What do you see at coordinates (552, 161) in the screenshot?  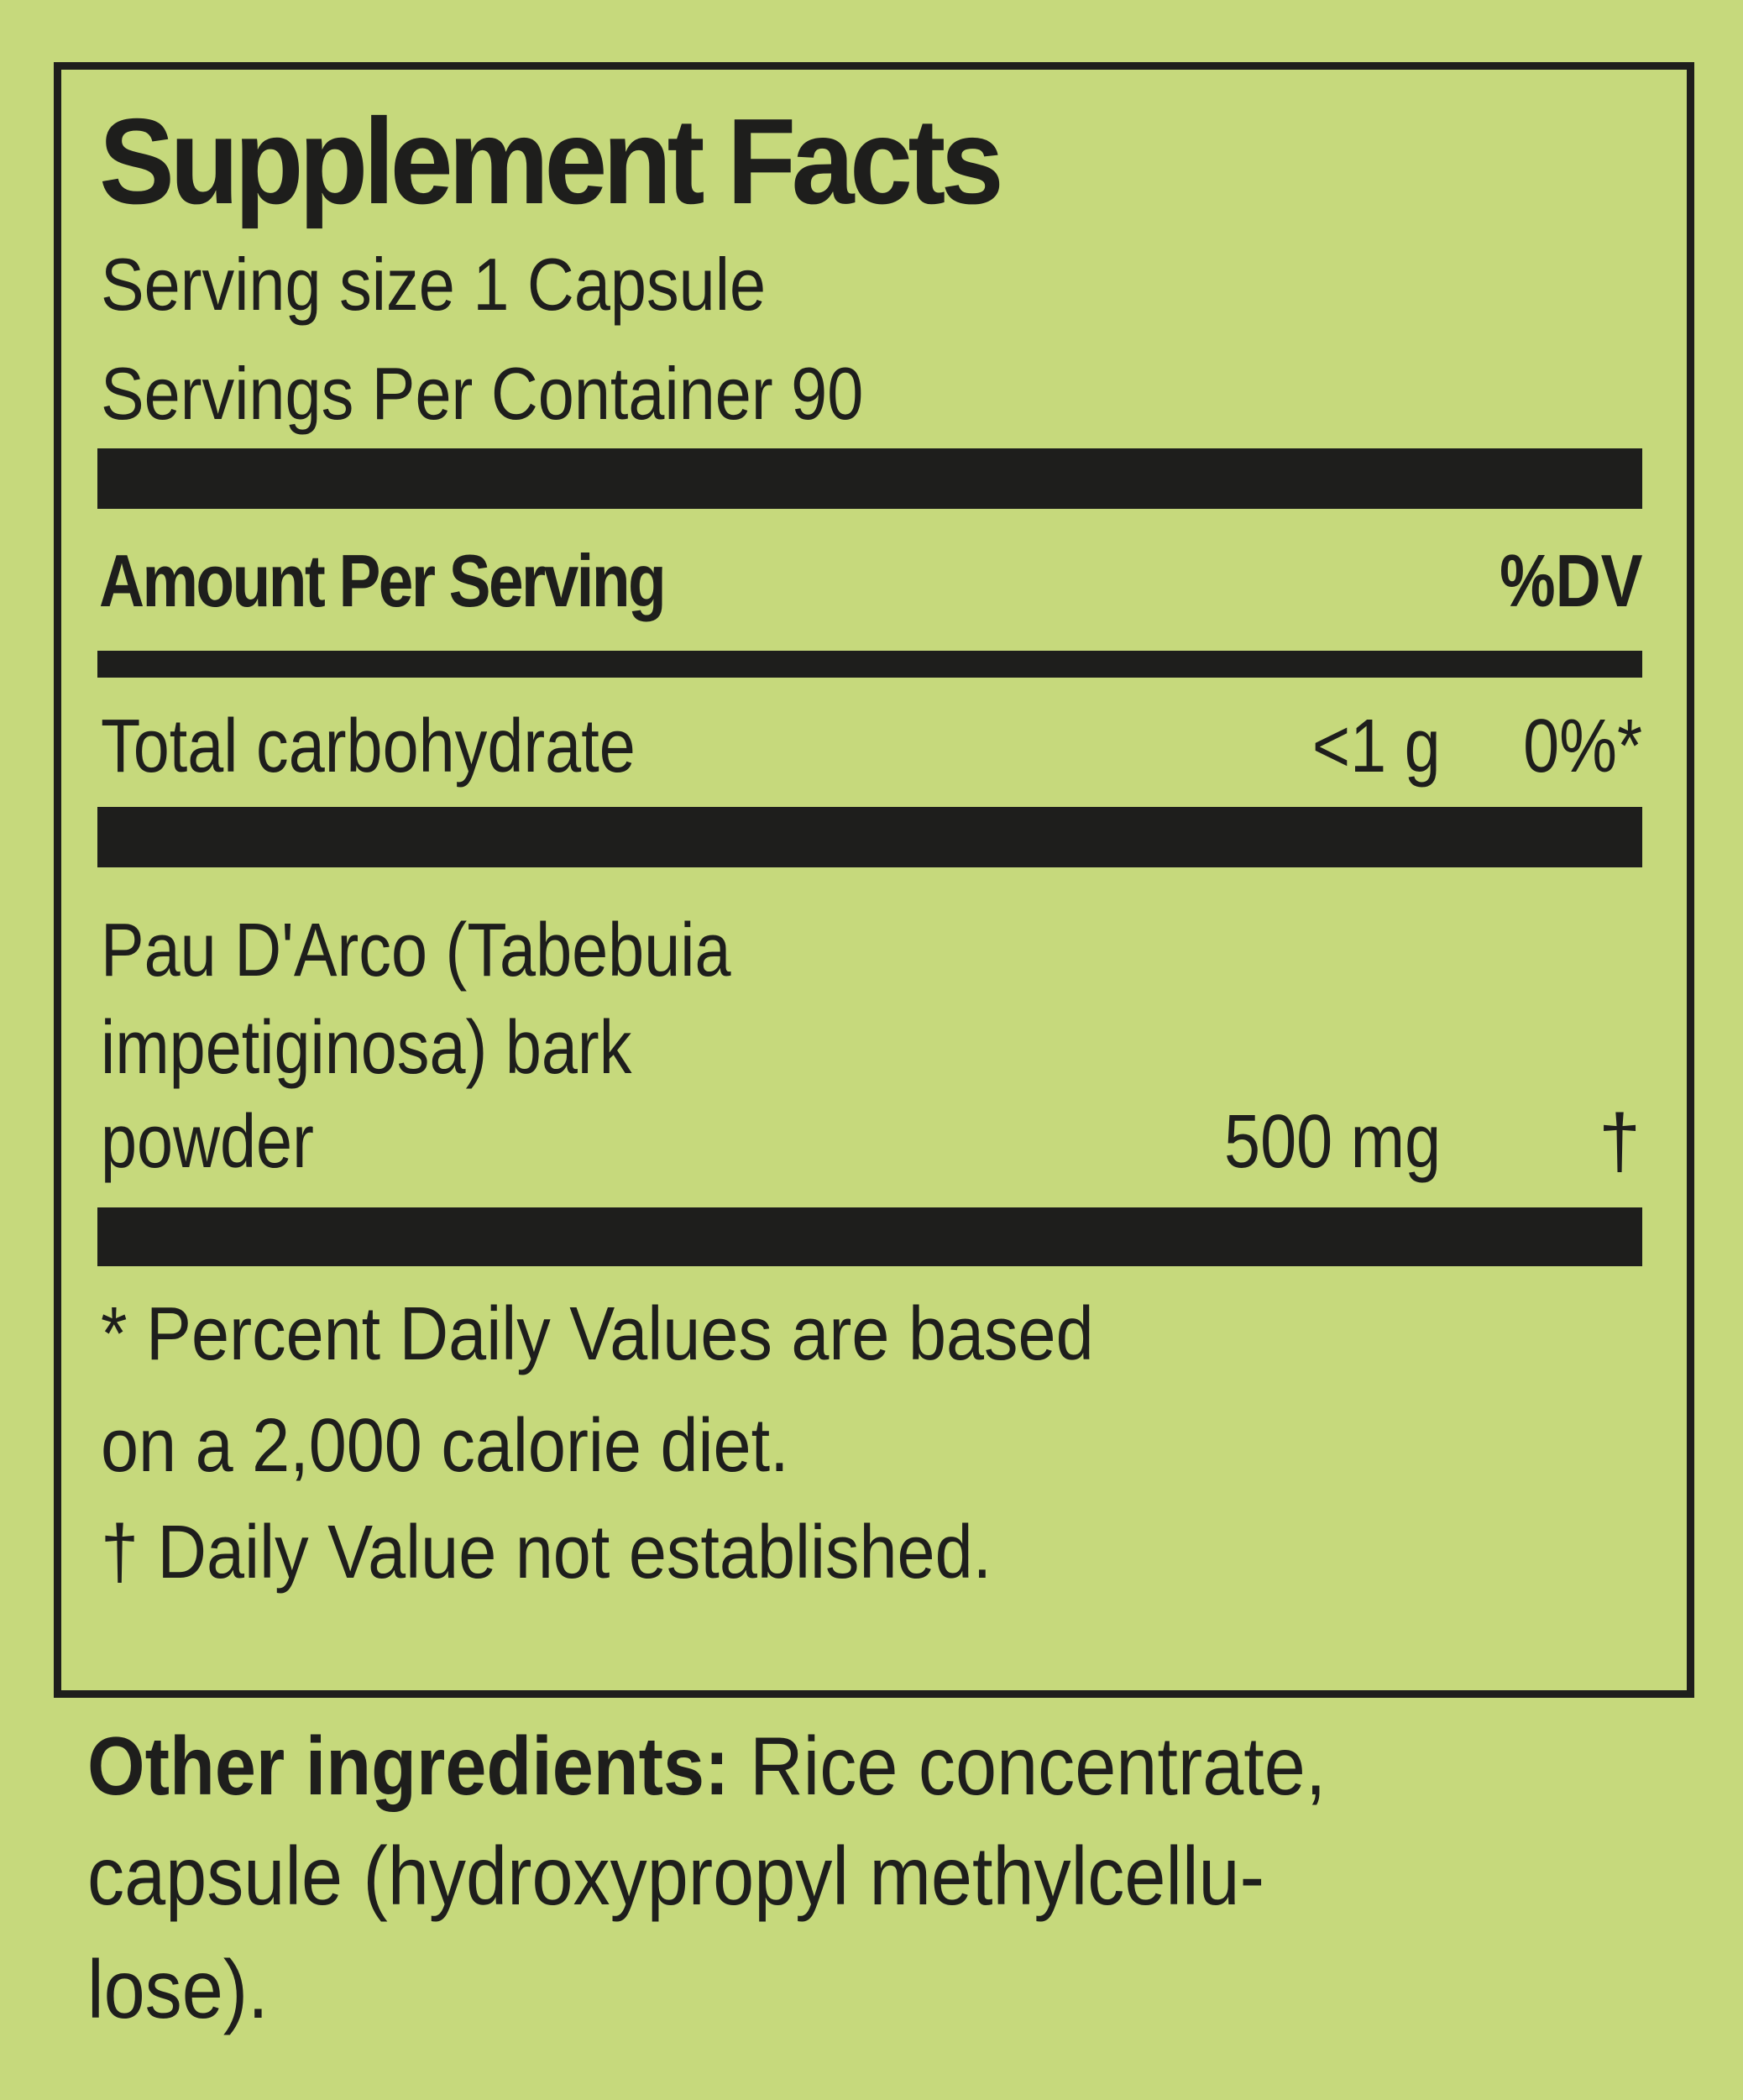 I see `panel-title: Supplement Facts` at bounding box center [552, 161].